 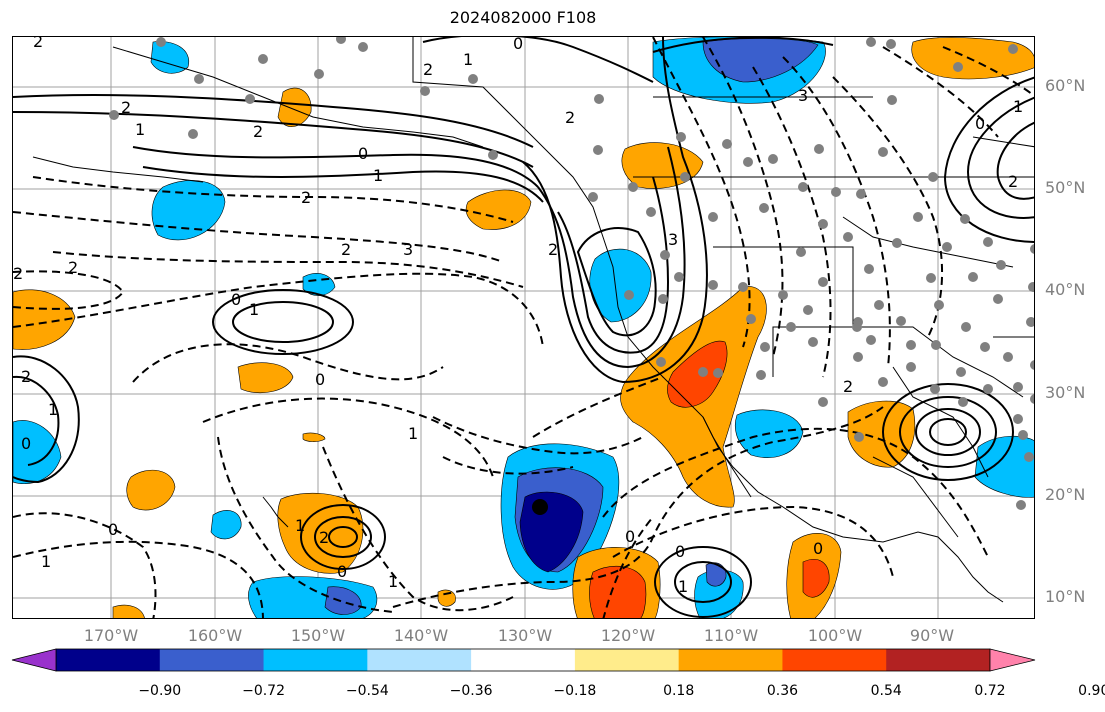 I want to click on orange-patch-ne-canada, so click(x=972, y=58).